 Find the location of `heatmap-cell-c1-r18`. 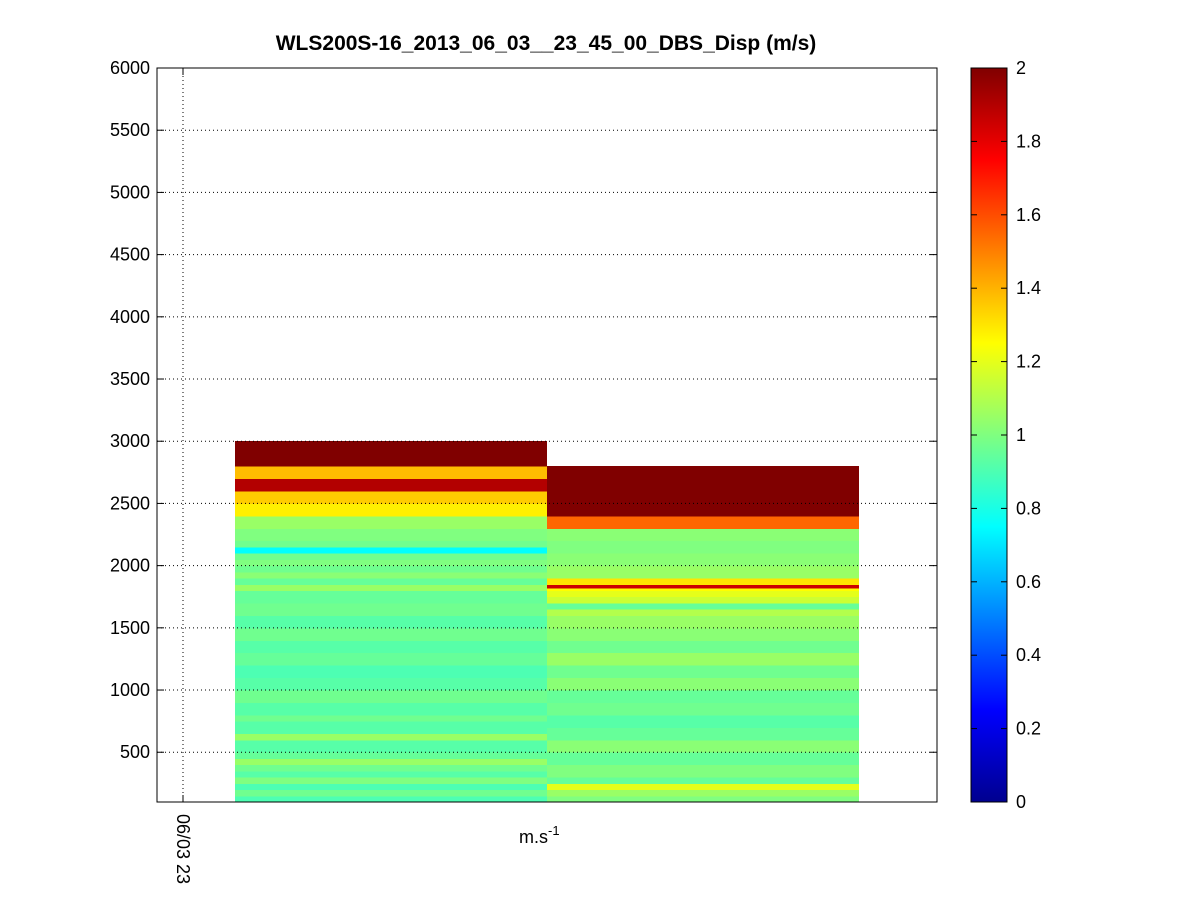

heatmap-cell-c1-r18 is located at coordinates (703, 606).